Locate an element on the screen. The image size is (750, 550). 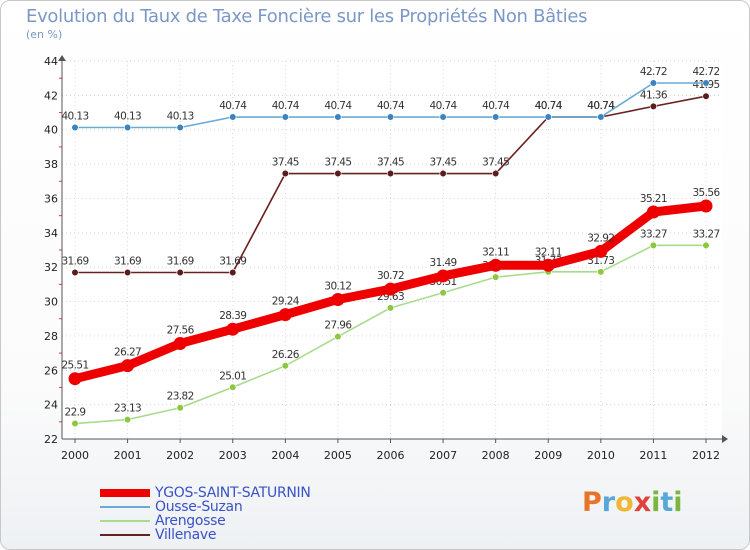
x-tick-label: 2007 is located at coordinates (443, 455).